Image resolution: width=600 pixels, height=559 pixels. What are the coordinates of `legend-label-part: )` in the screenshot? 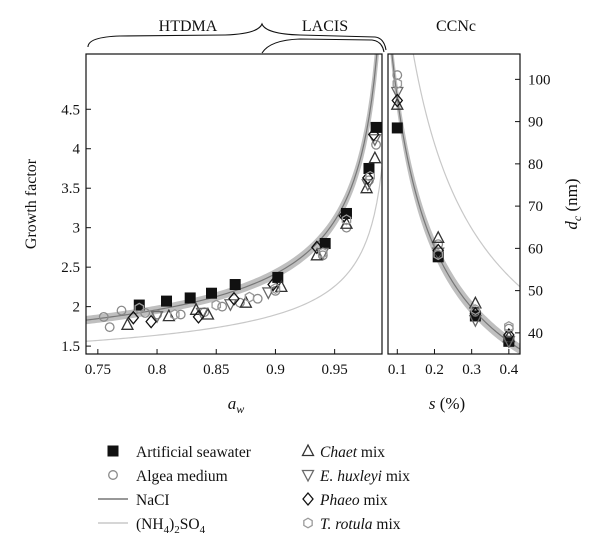 It's located at (171, 524).